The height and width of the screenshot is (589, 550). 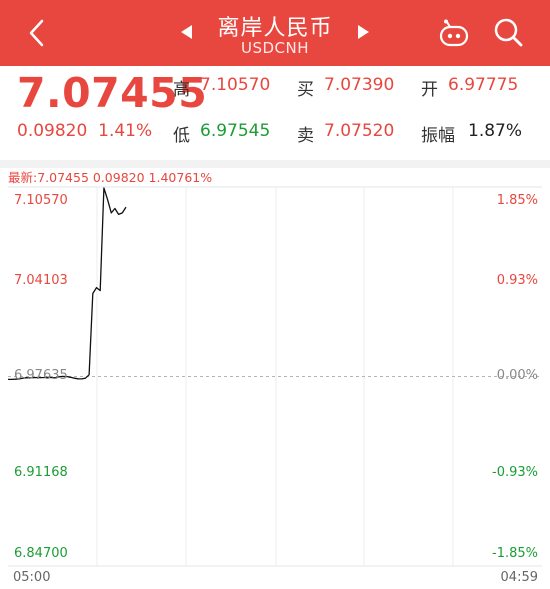 I want to click on search-button, so click(x=508, y=32).